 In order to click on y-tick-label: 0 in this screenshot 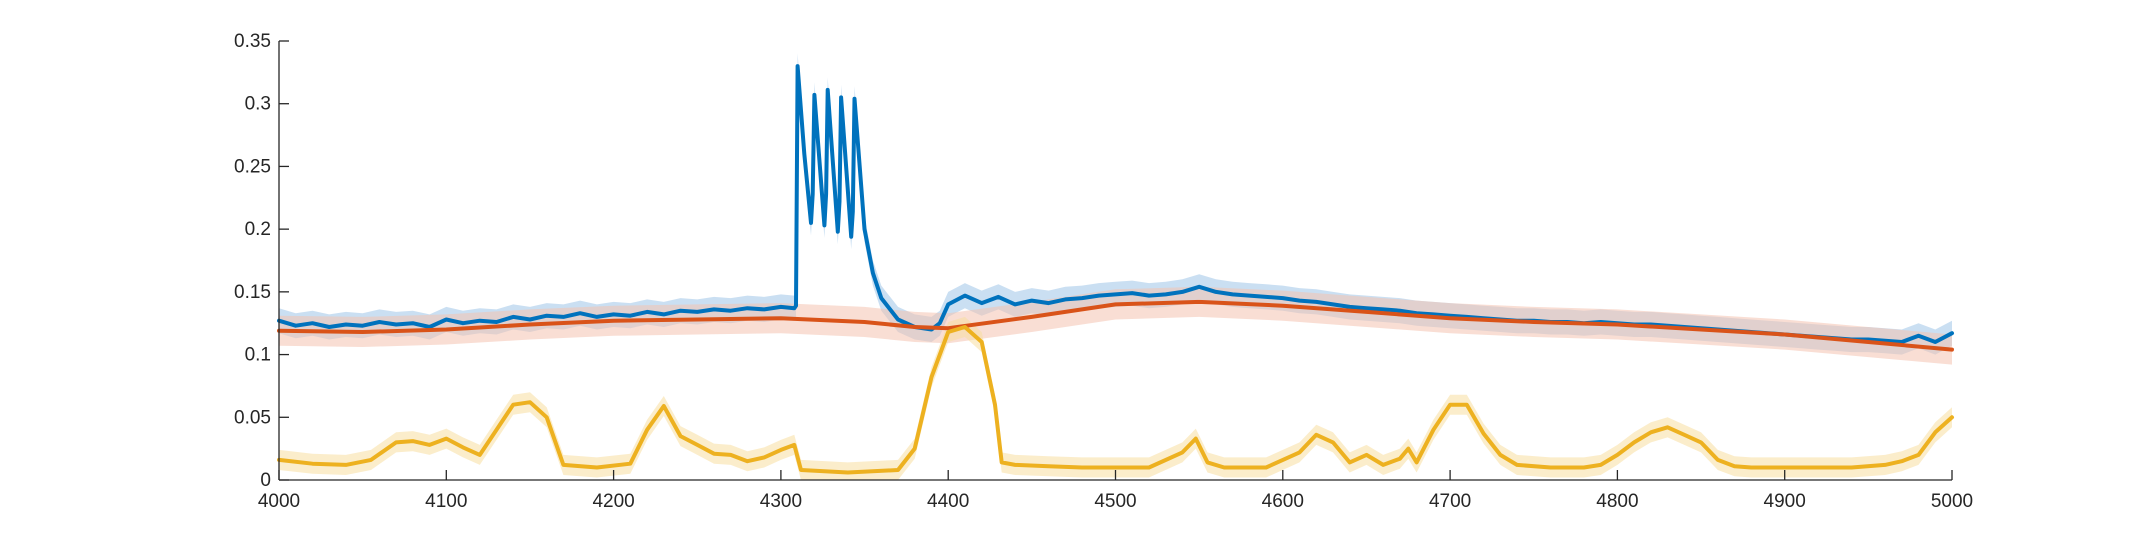, I will do `click(265, 480)`.